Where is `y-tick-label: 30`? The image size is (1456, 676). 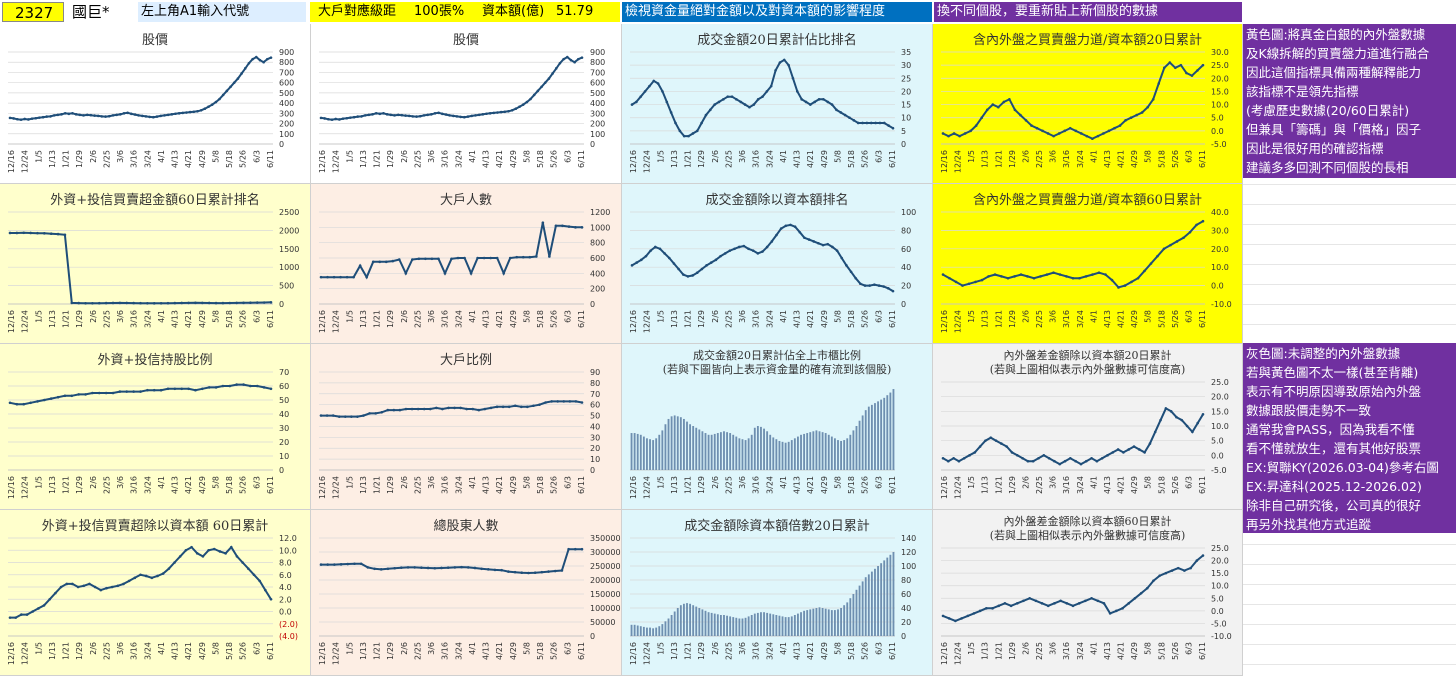
y-tick-label: 30 is located at coordinates (595, 437).